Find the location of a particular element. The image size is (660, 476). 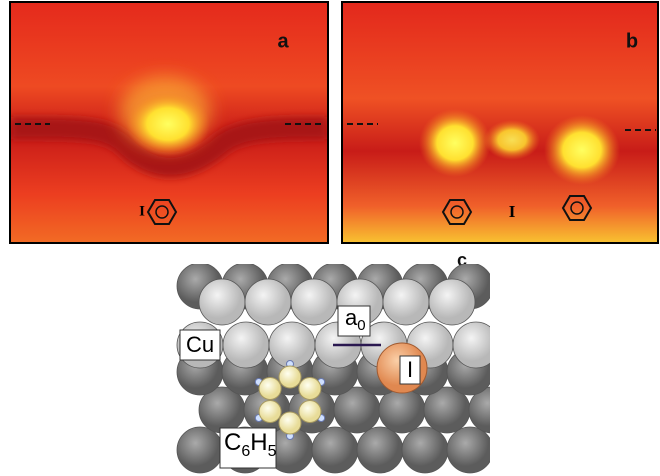

phenyl-part: C is located at coordinates (232, 442).